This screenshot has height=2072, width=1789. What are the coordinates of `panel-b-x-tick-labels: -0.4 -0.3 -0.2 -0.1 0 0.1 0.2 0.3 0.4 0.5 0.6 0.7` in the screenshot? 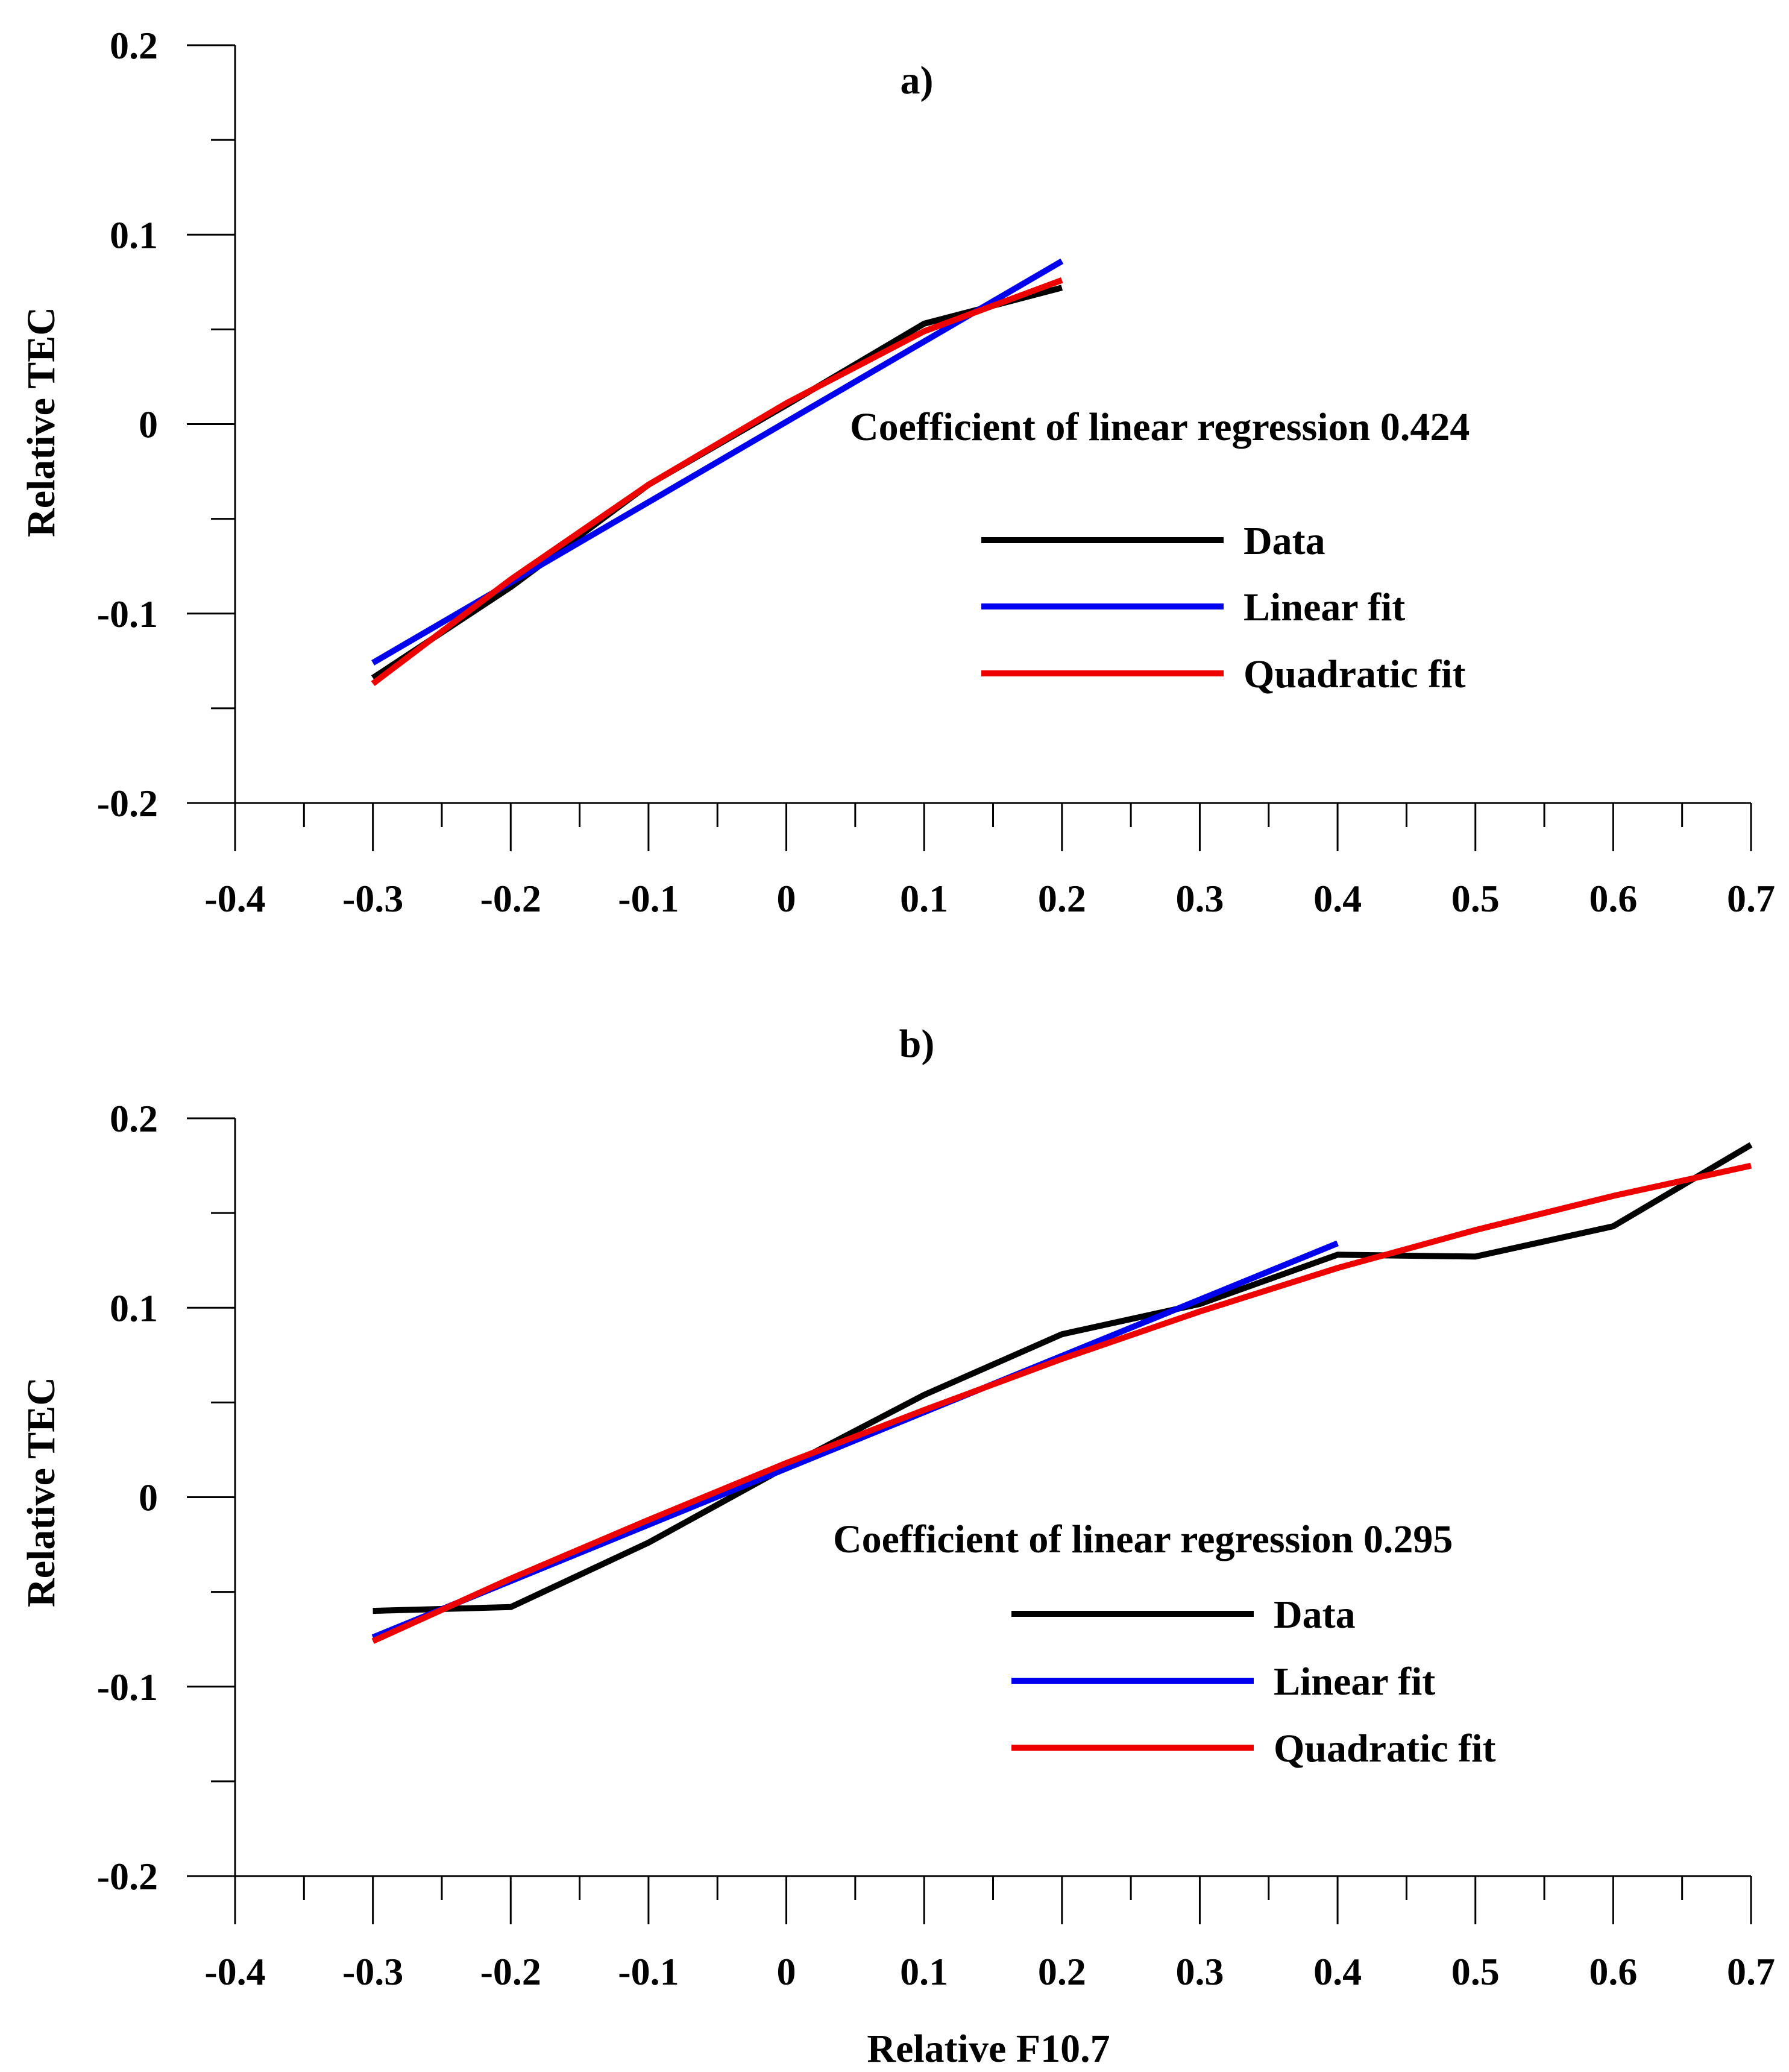 It's located at (989, 1971).